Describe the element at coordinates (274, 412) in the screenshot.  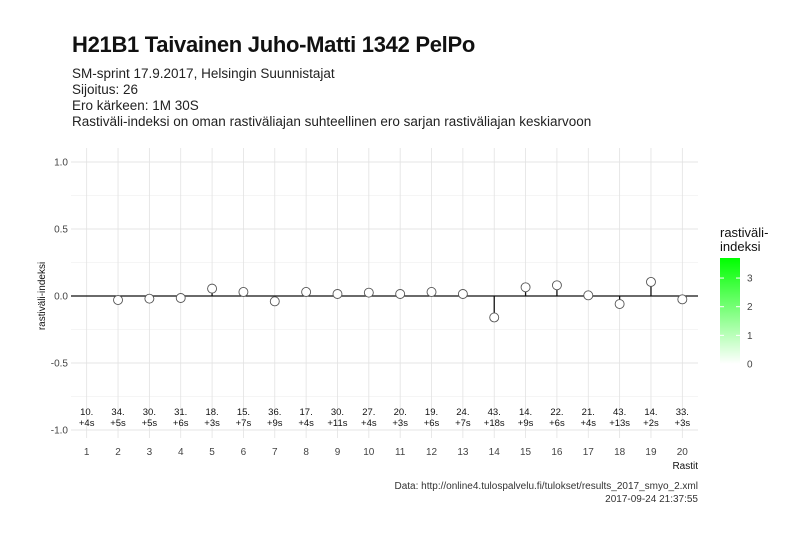
I see `point-label-rank: 36.` at that location.